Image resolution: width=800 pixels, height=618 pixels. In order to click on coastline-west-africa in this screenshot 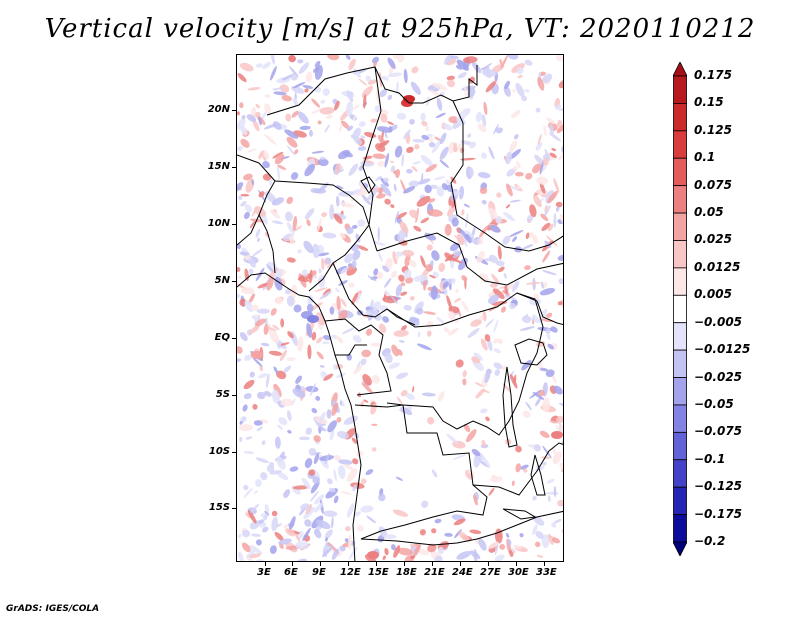, I will do `click(299, 416)`.